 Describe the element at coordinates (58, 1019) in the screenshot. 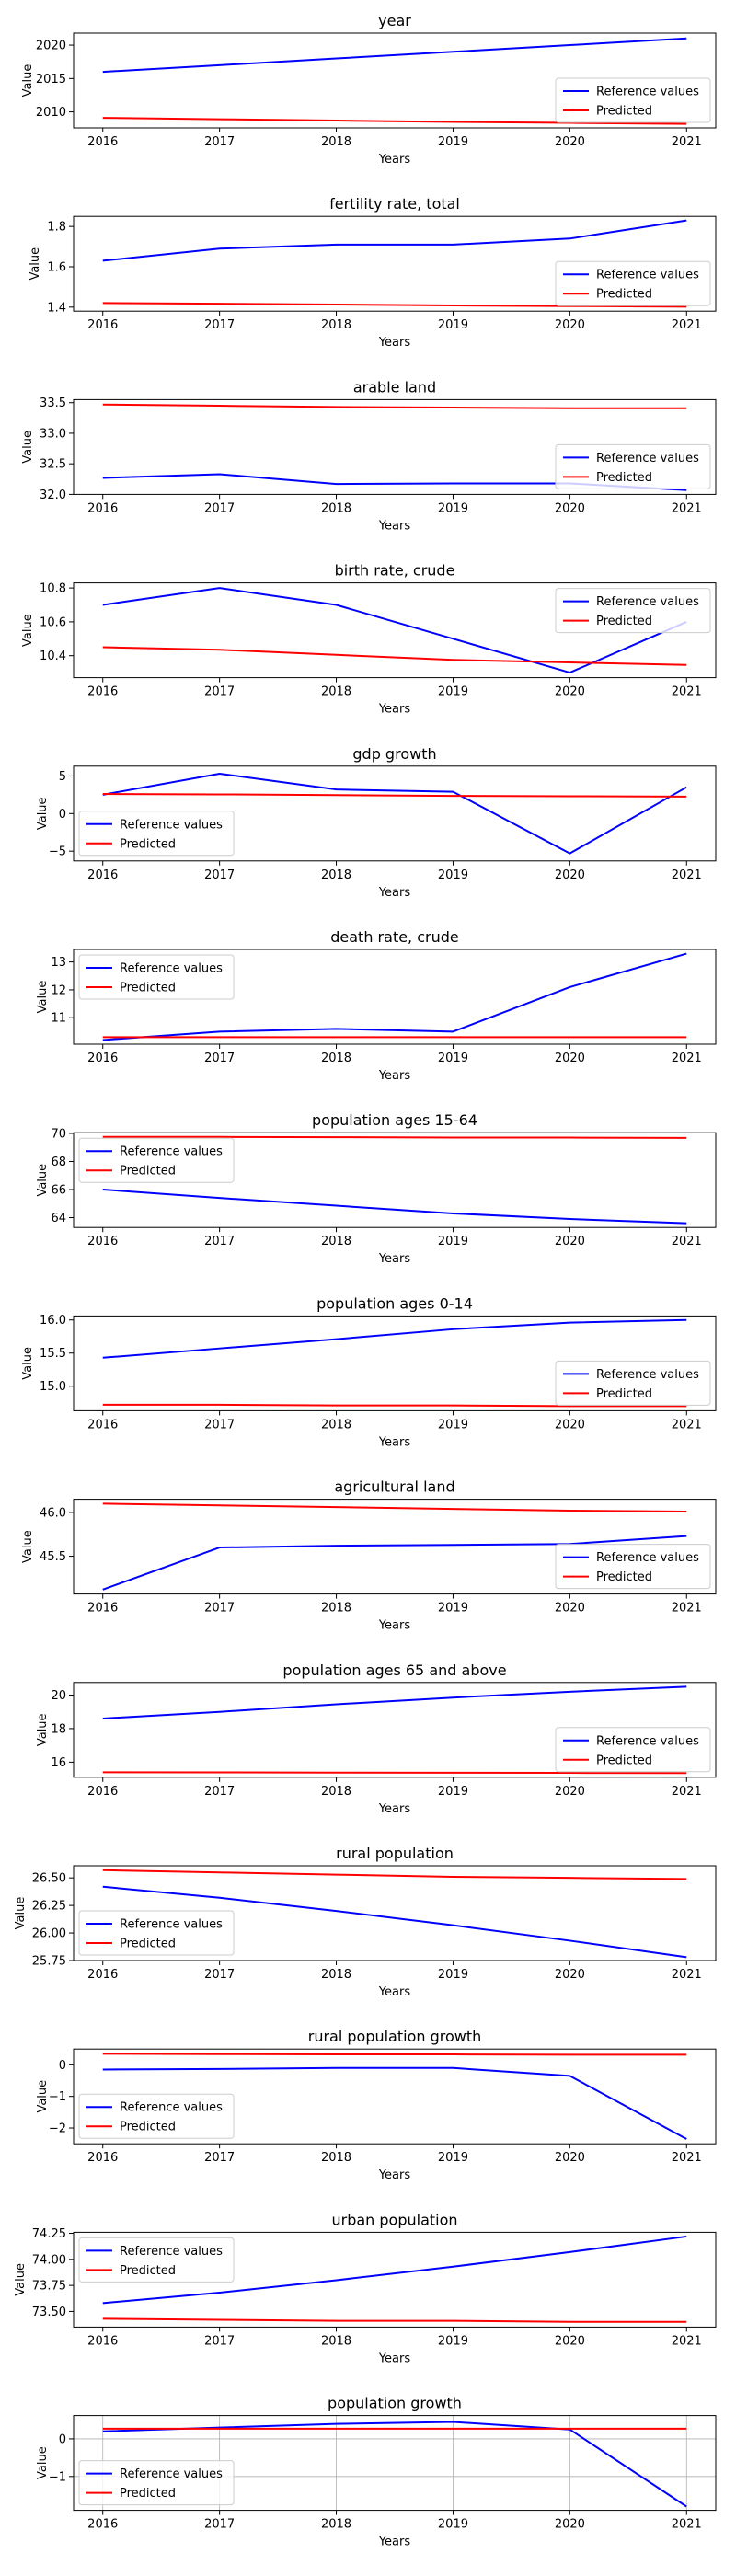

I see `y-tick-label: 11` at that location.